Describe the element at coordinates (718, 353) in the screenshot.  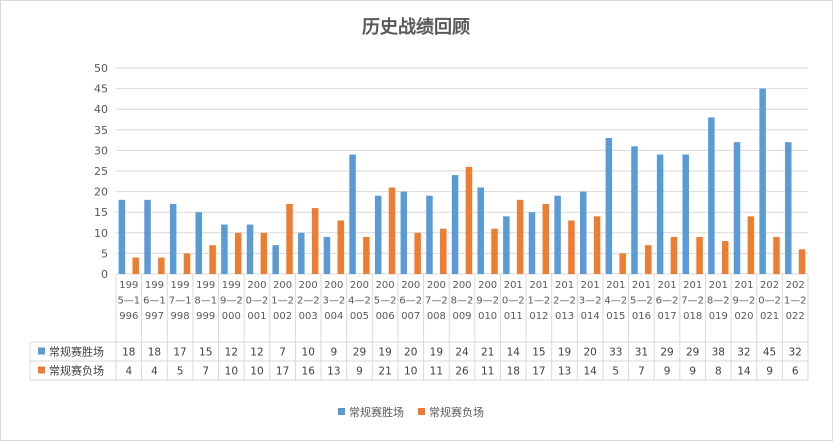
I see `table-cell-value: 38` at that location.